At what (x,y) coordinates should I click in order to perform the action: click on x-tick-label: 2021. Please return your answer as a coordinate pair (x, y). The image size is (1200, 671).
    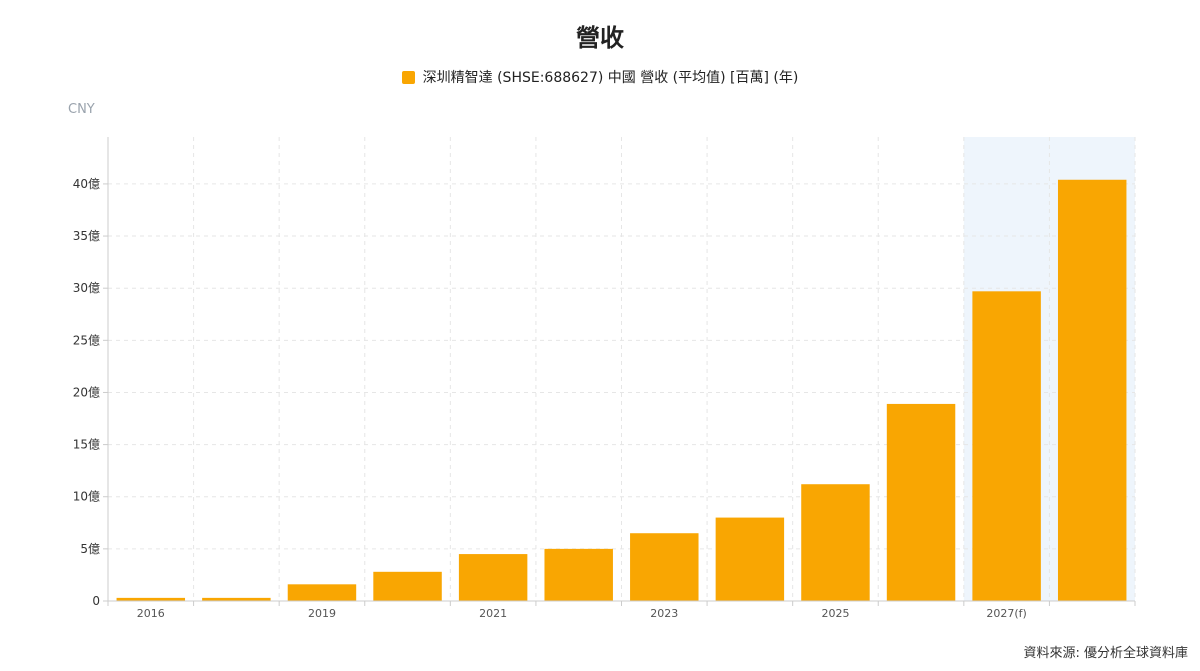
    Looking at the image, I should click on (493, 613).